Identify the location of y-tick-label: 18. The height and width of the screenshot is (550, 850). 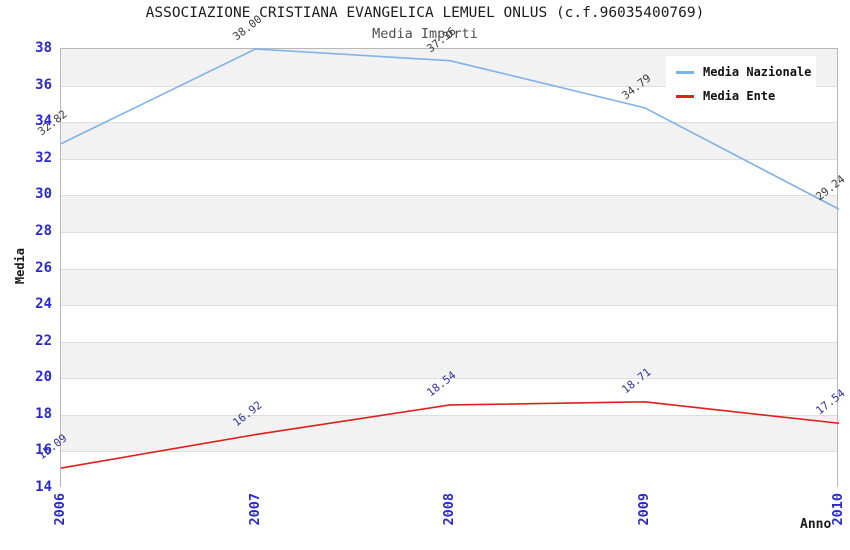
(43, 413).